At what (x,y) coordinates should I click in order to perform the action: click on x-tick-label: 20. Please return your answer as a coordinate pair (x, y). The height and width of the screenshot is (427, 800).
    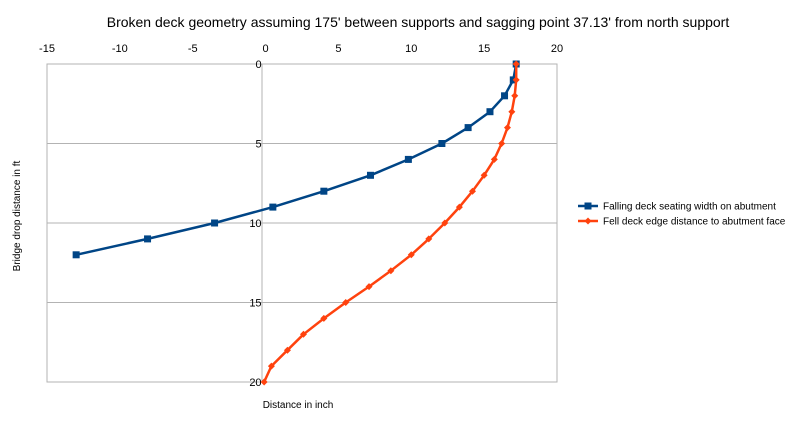
    Looking at the image, I should click on (557, 49).